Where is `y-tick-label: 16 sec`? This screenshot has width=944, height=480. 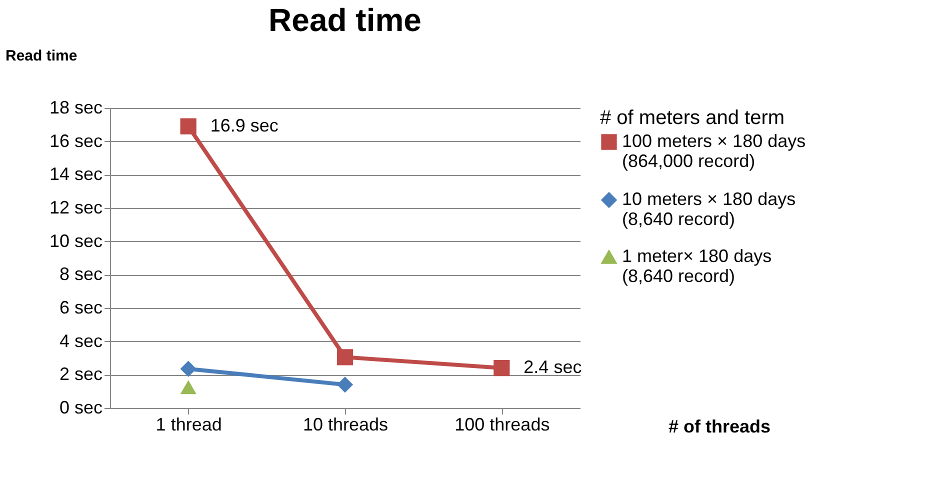 y-tick-label: 16 sec is located at coordinates (75, 140).